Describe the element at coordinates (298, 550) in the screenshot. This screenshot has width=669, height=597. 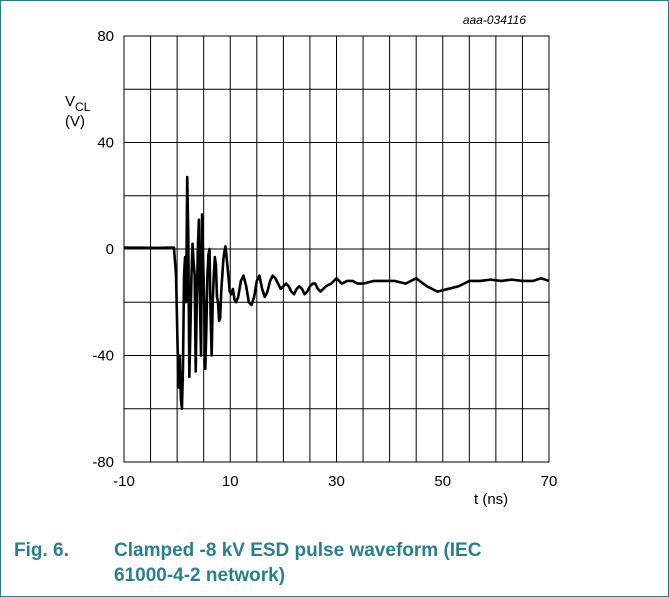
I see `caption-line-1: Clamped -8 kV ESD pulse waveform (IEC` at that location.